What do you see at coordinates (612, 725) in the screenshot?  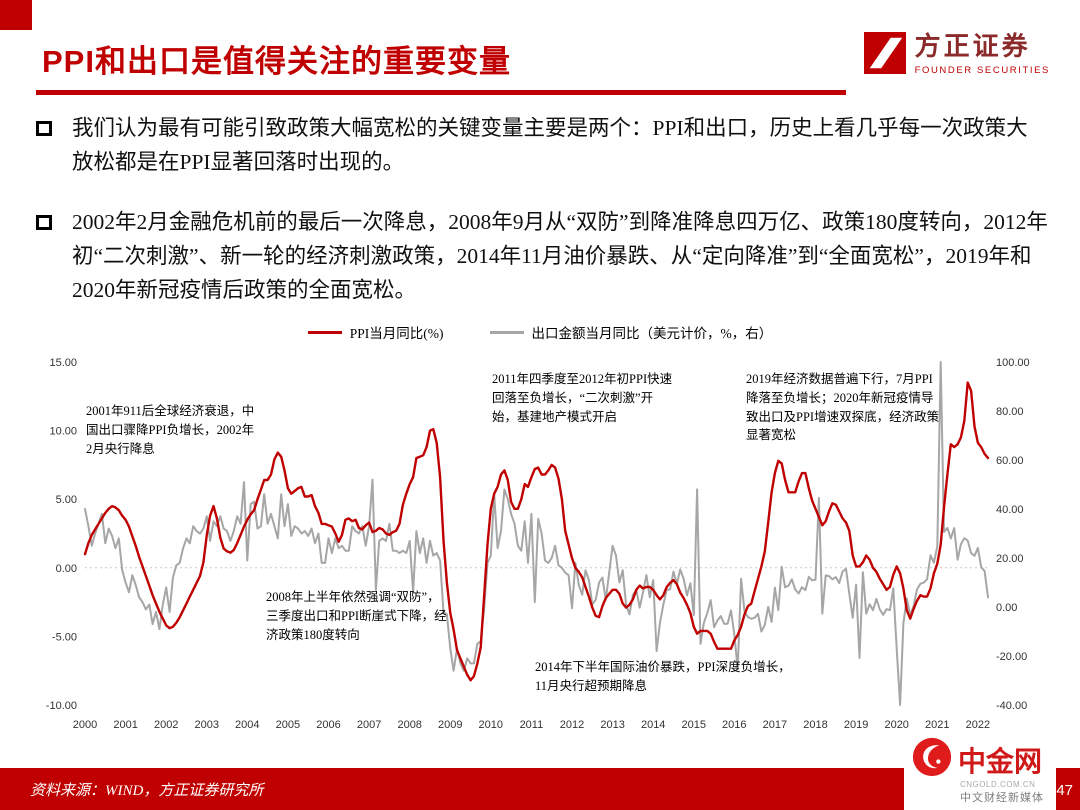 I see `x-axis-tick: 2013` at bounding box center [612, 725].